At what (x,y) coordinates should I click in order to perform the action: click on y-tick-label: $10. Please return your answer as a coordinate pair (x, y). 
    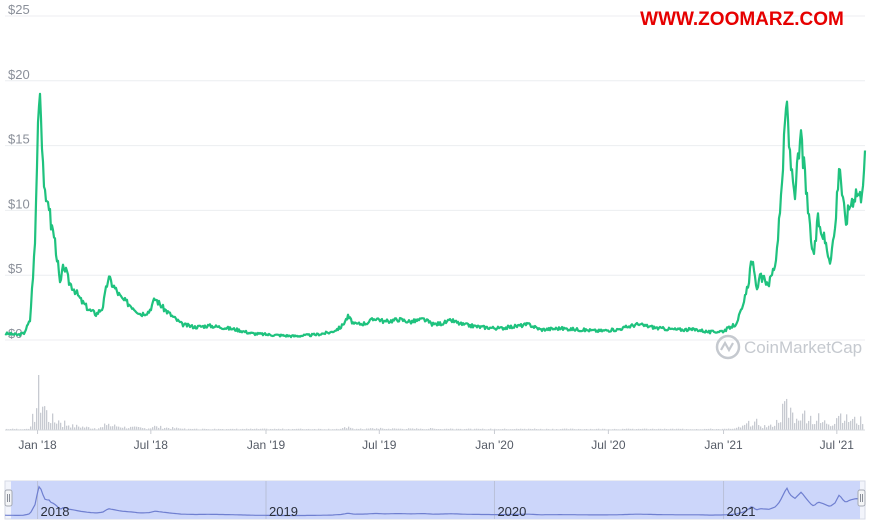
    Looking at the image, I should click on (19, 203).